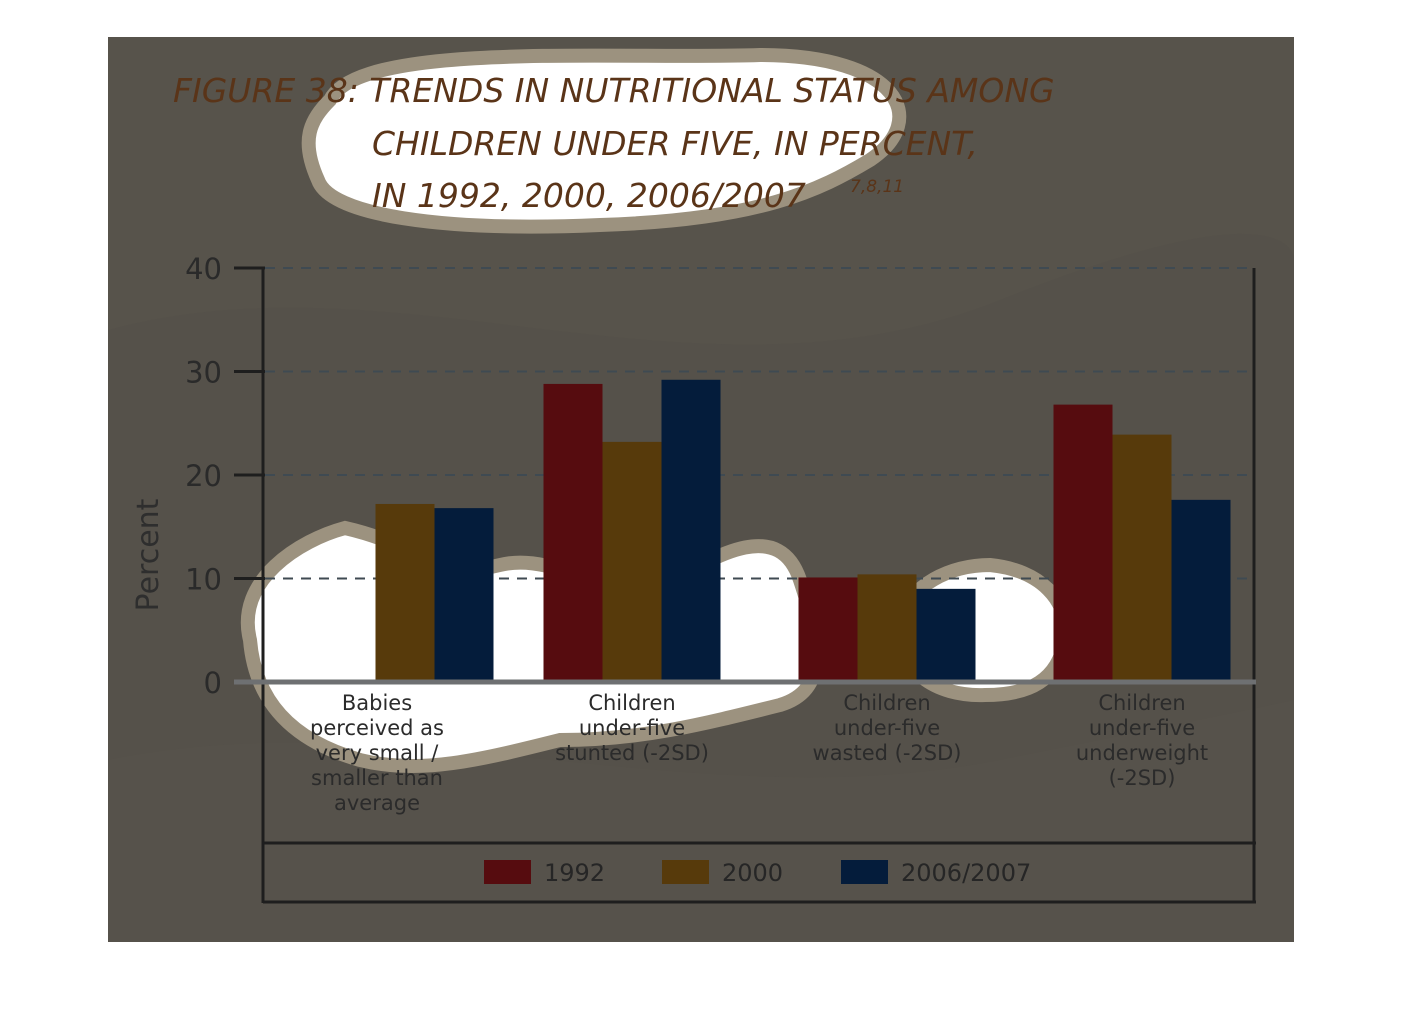  What do you see at coordinates (752, 873) in the screenshot?
I see `legend-label: 2000` at bounding box center [752, 873].